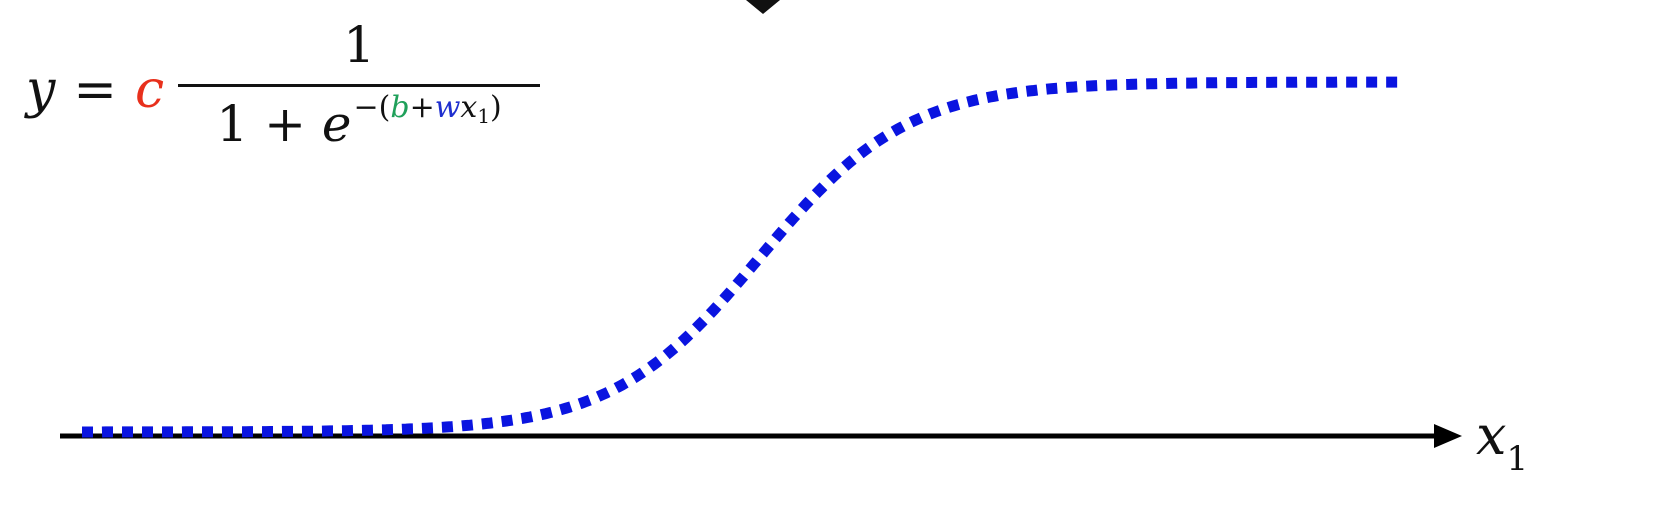 This screenshot has height=519, width=1663. I want to click on exp-close: ), so click(496, 107).